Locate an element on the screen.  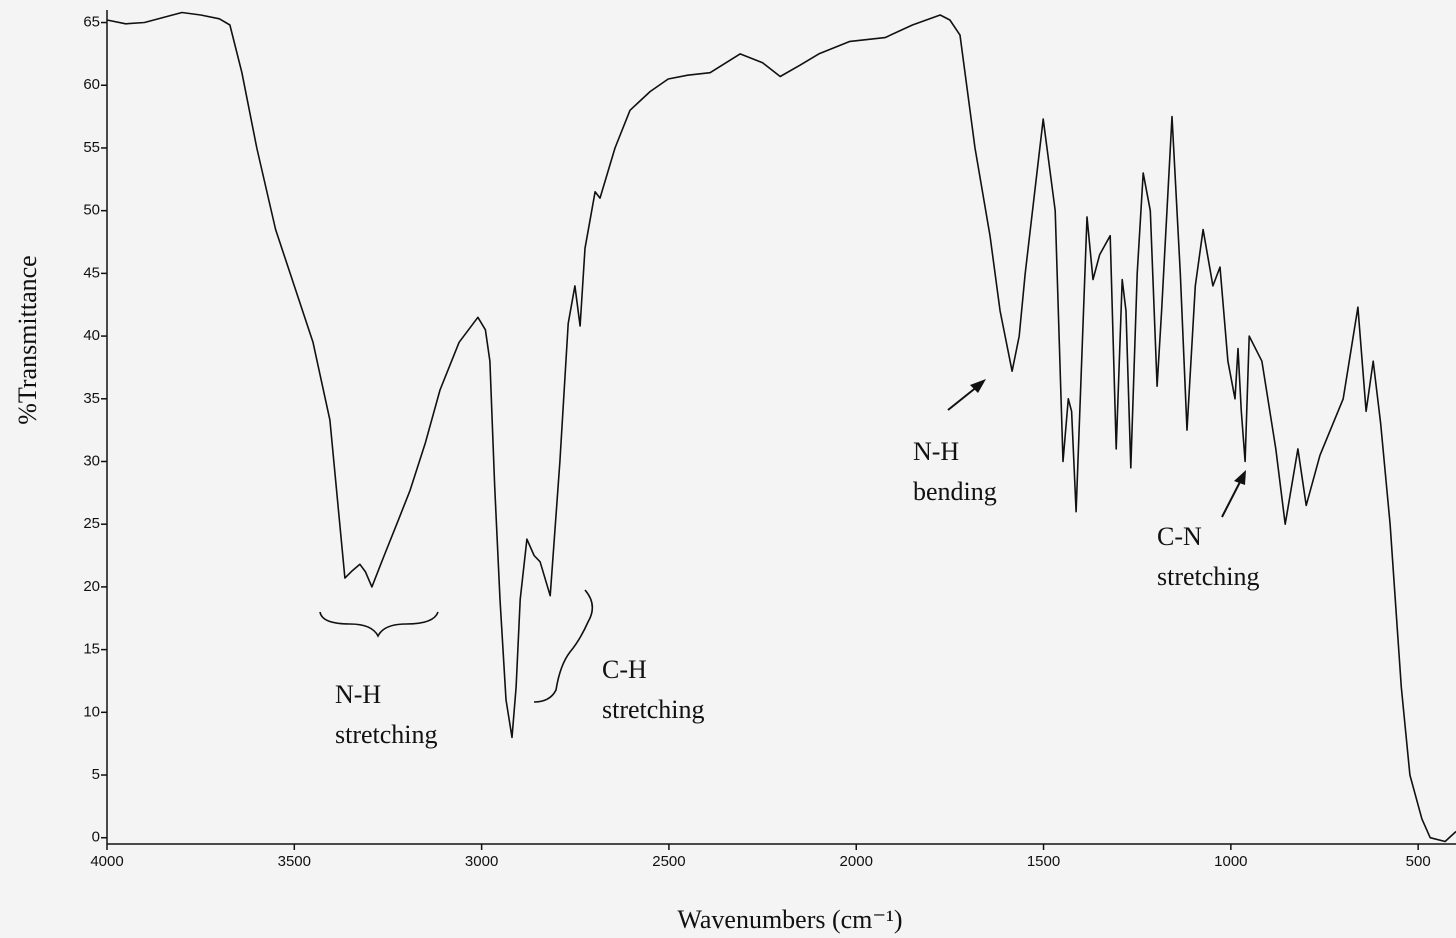
y-tick-label: 35 is located at coordinates (91, 398).